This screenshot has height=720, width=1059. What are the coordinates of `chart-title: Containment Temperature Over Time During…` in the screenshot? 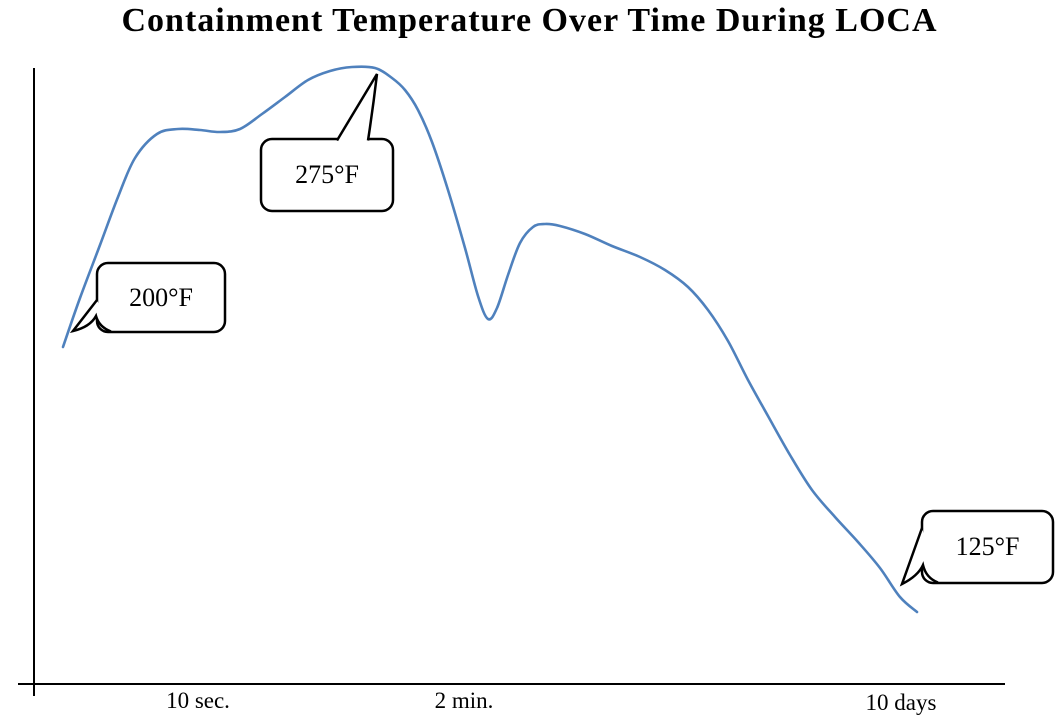 It's located at (529, 20).